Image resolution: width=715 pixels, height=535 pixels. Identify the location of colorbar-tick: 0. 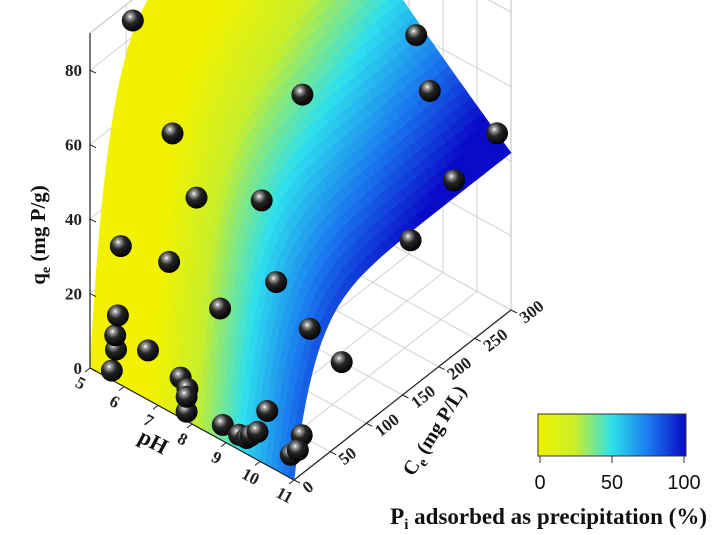
(539, 483).